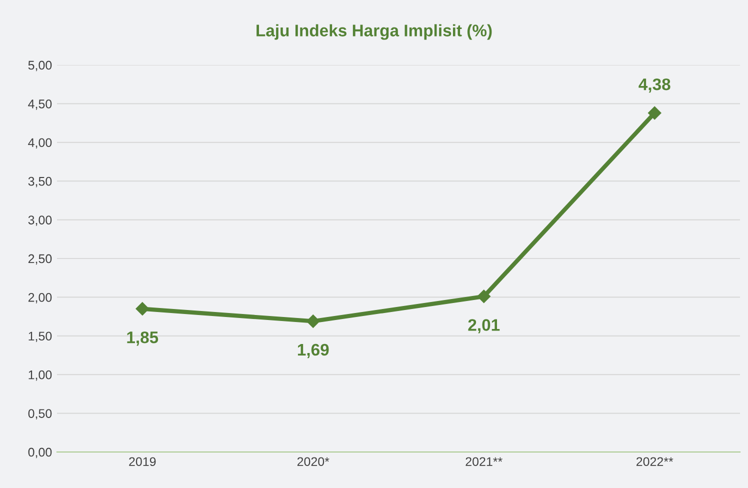 The width and height of the screenshot is (748, 488). Describe the element at coordinates (40, 414) in the screenshot. I see `y-tick-label: 0,50` at that location.